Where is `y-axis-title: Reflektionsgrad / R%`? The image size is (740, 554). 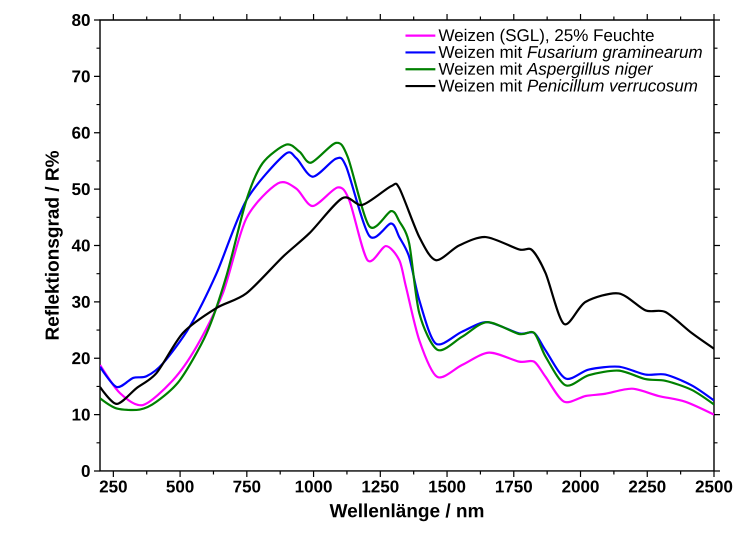
y-axis-title: Reflektionsgrad / R% is located at coordinates (53, 245).